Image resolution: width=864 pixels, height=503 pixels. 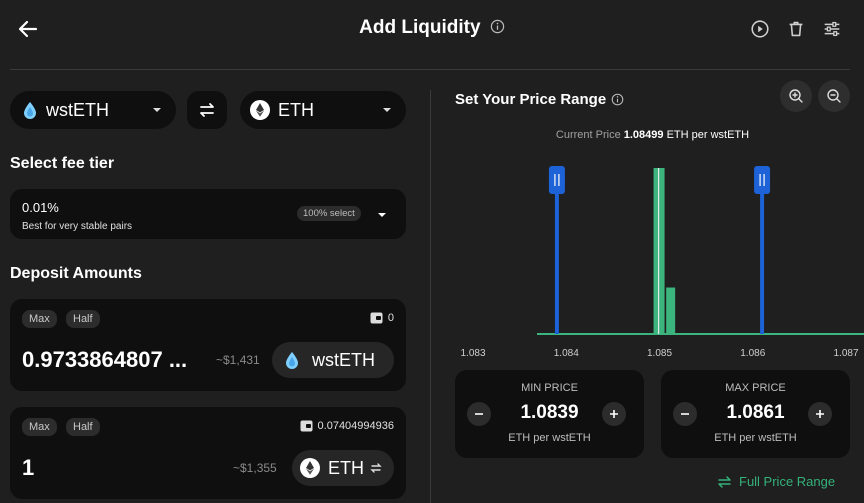 I want to click on zoom-in-button, so click(x=796, y=96).